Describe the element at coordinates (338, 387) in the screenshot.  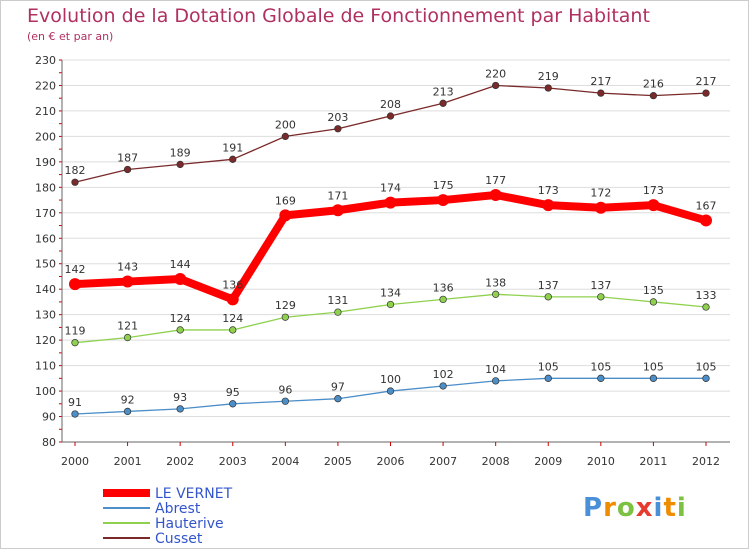
I see `data-label: 97` at that location.